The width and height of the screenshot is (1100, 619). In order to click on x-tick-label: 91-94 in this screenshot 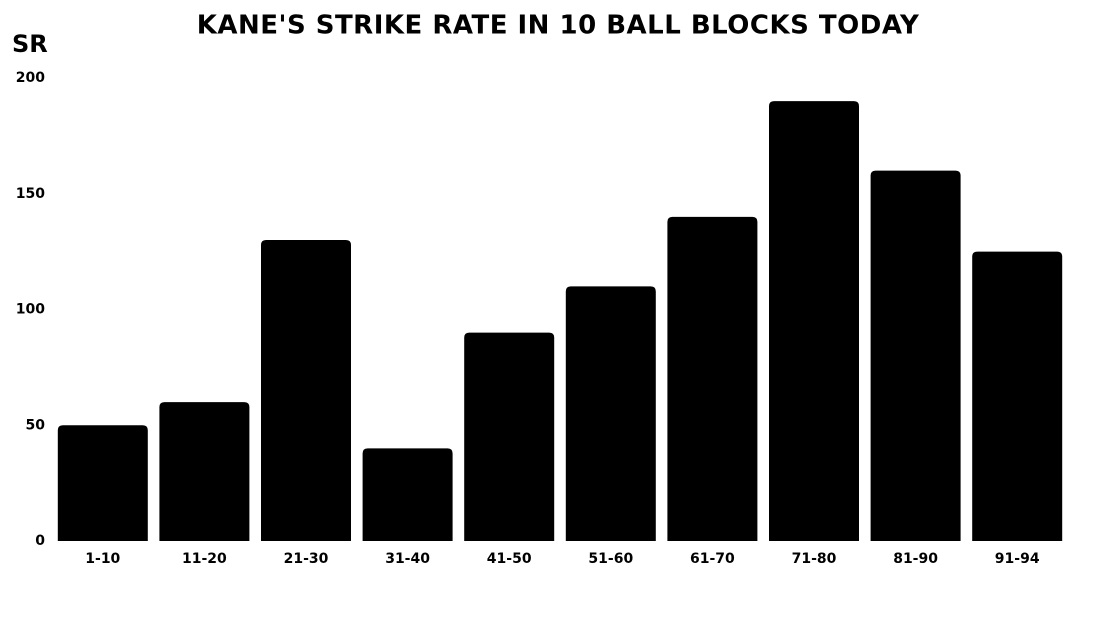, I will do `click(1017, 559)`.